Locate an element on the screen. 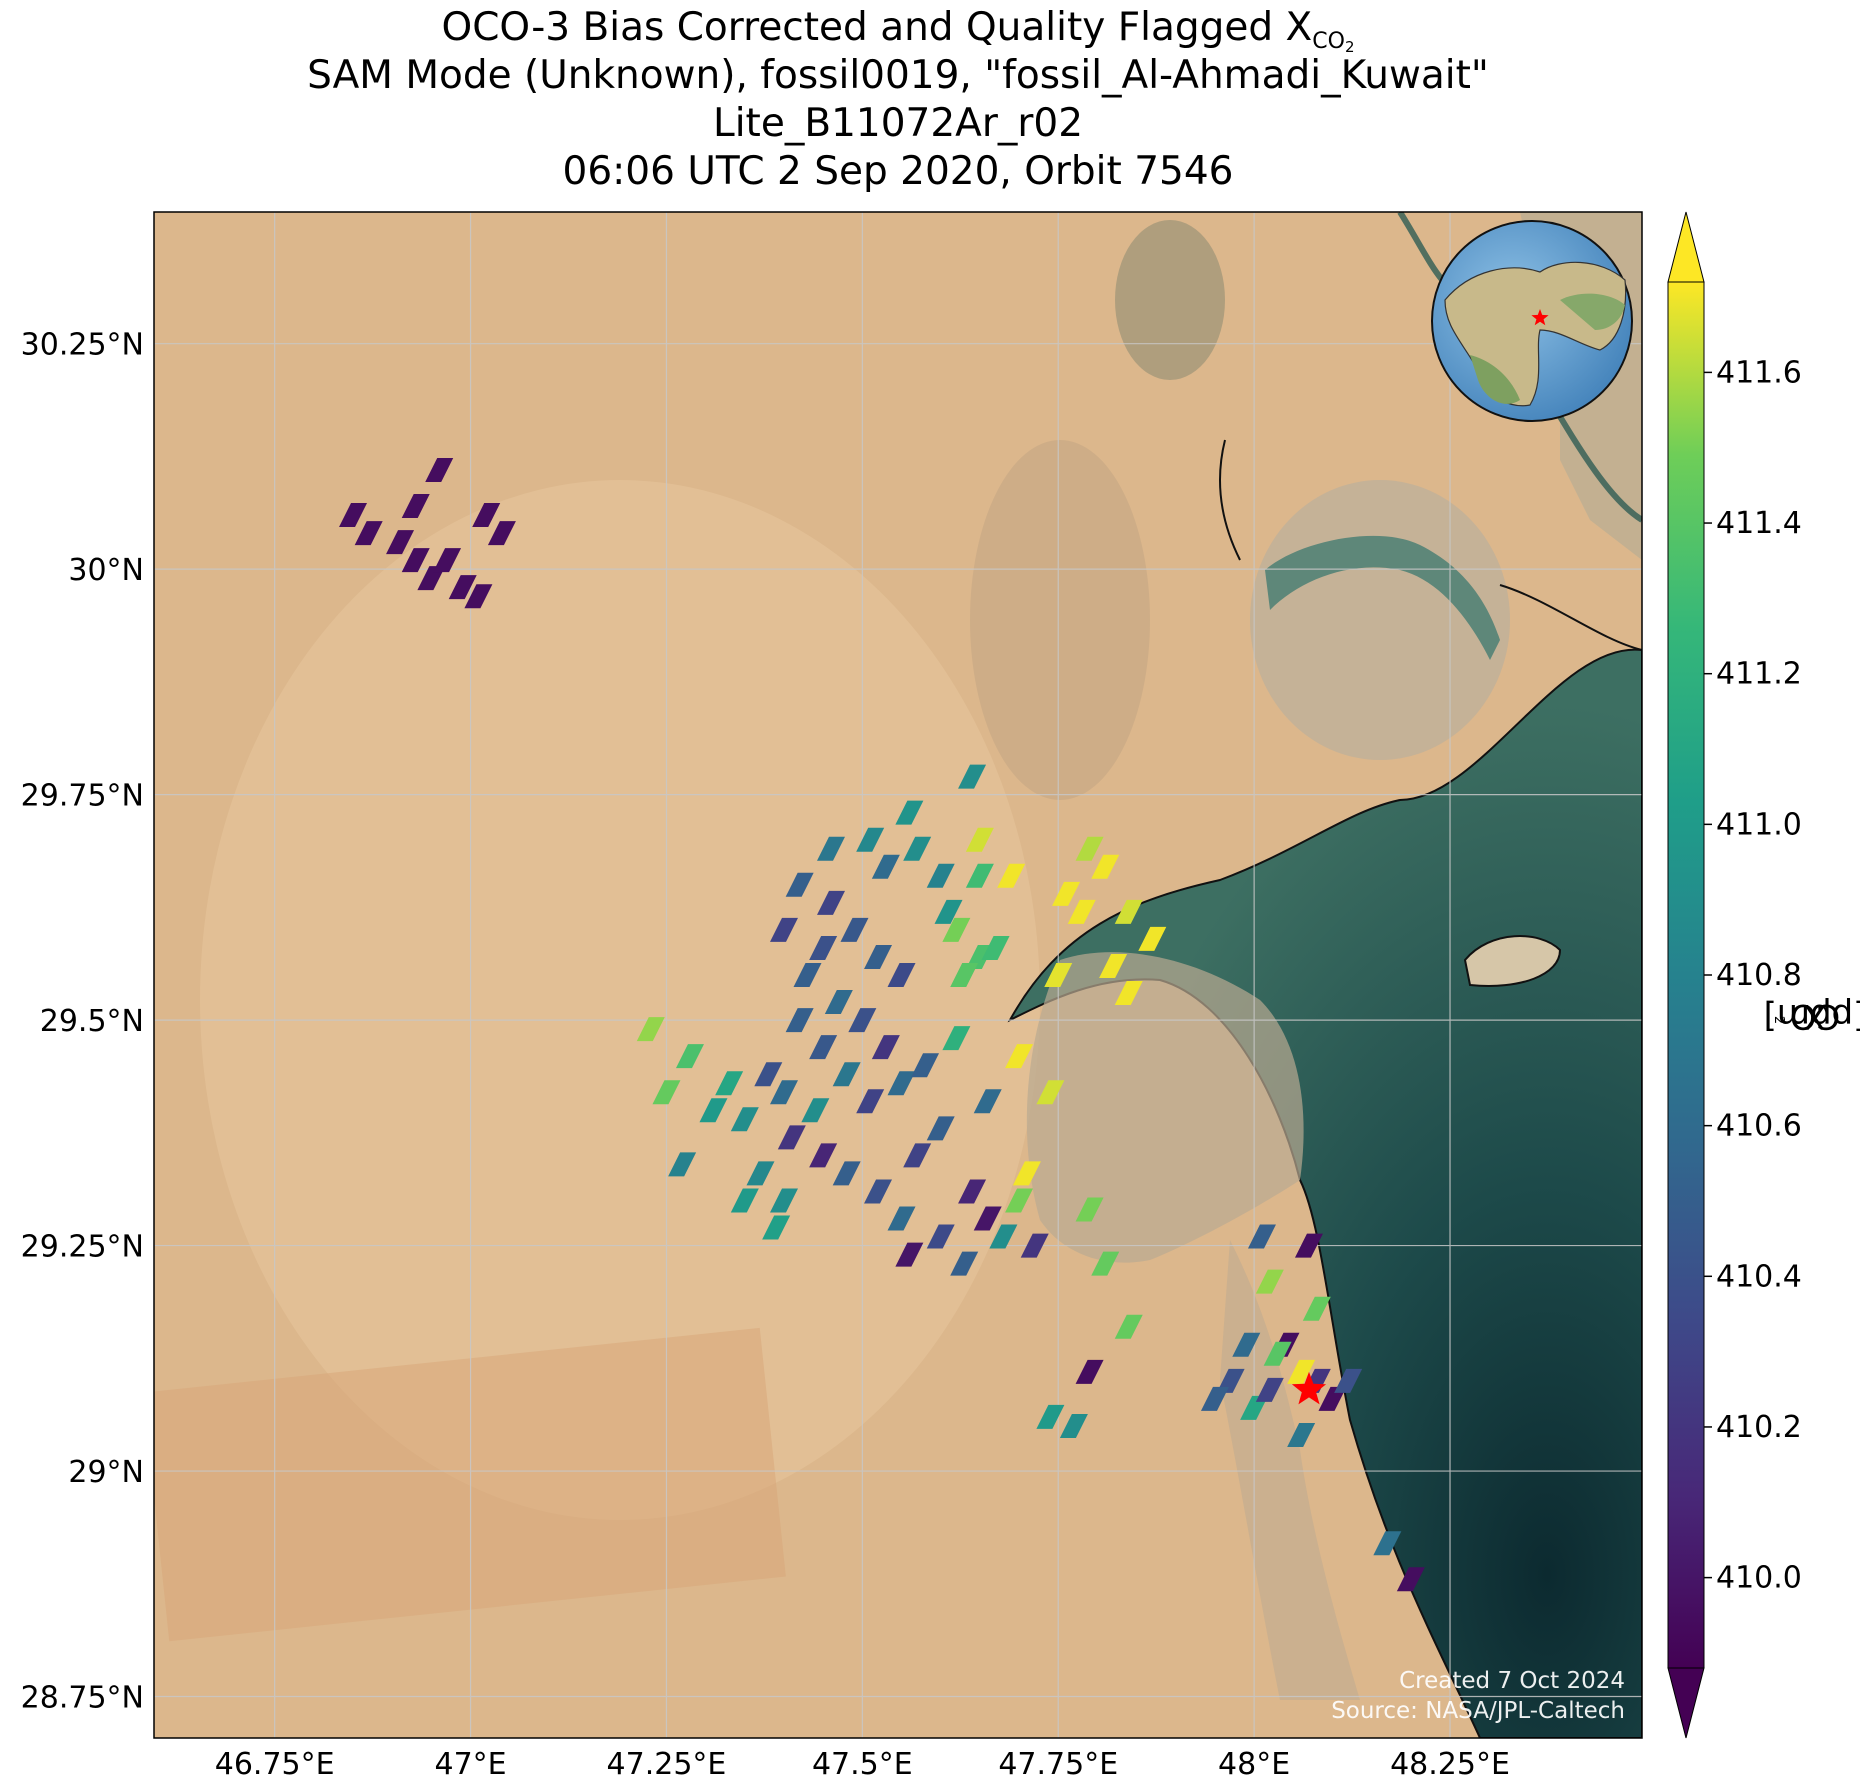  lake-feature is located at coordinates (1170, 300).